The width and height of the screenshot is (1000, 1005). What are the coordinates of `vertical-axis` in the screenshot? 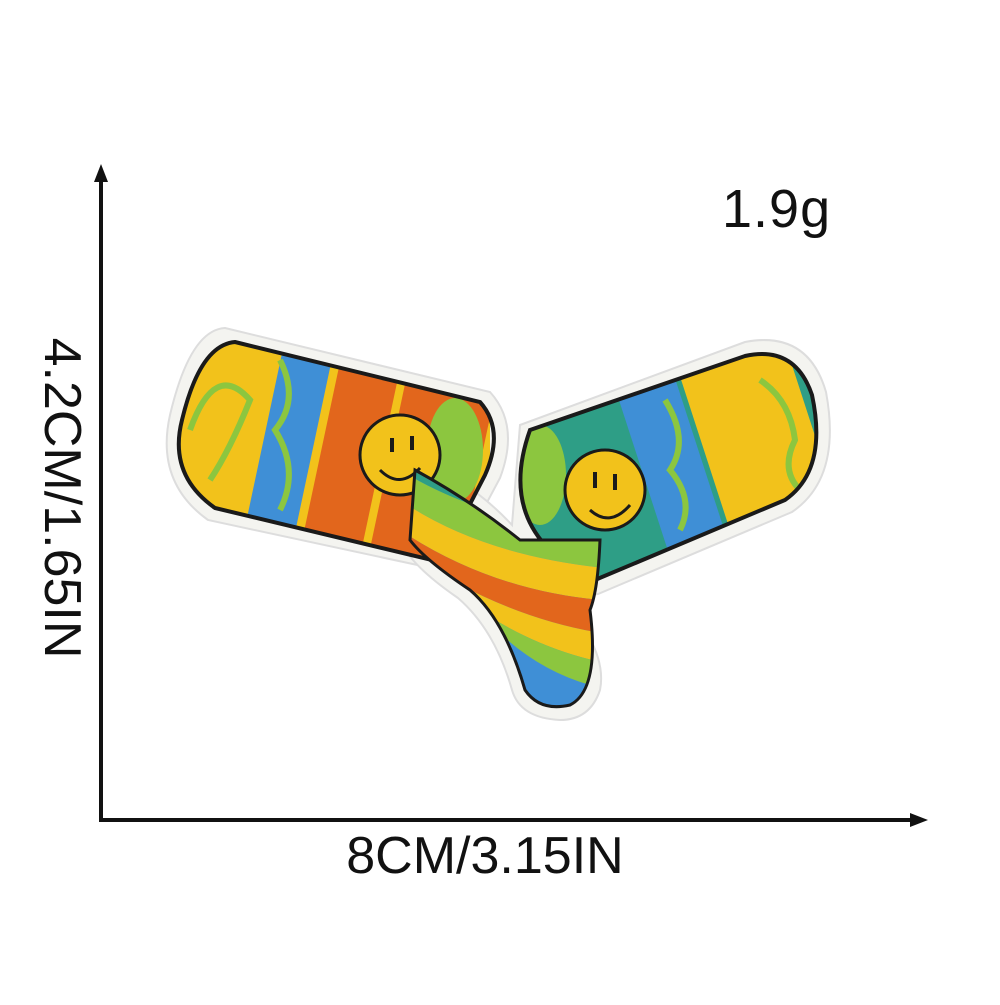 It's located at (101, 492).